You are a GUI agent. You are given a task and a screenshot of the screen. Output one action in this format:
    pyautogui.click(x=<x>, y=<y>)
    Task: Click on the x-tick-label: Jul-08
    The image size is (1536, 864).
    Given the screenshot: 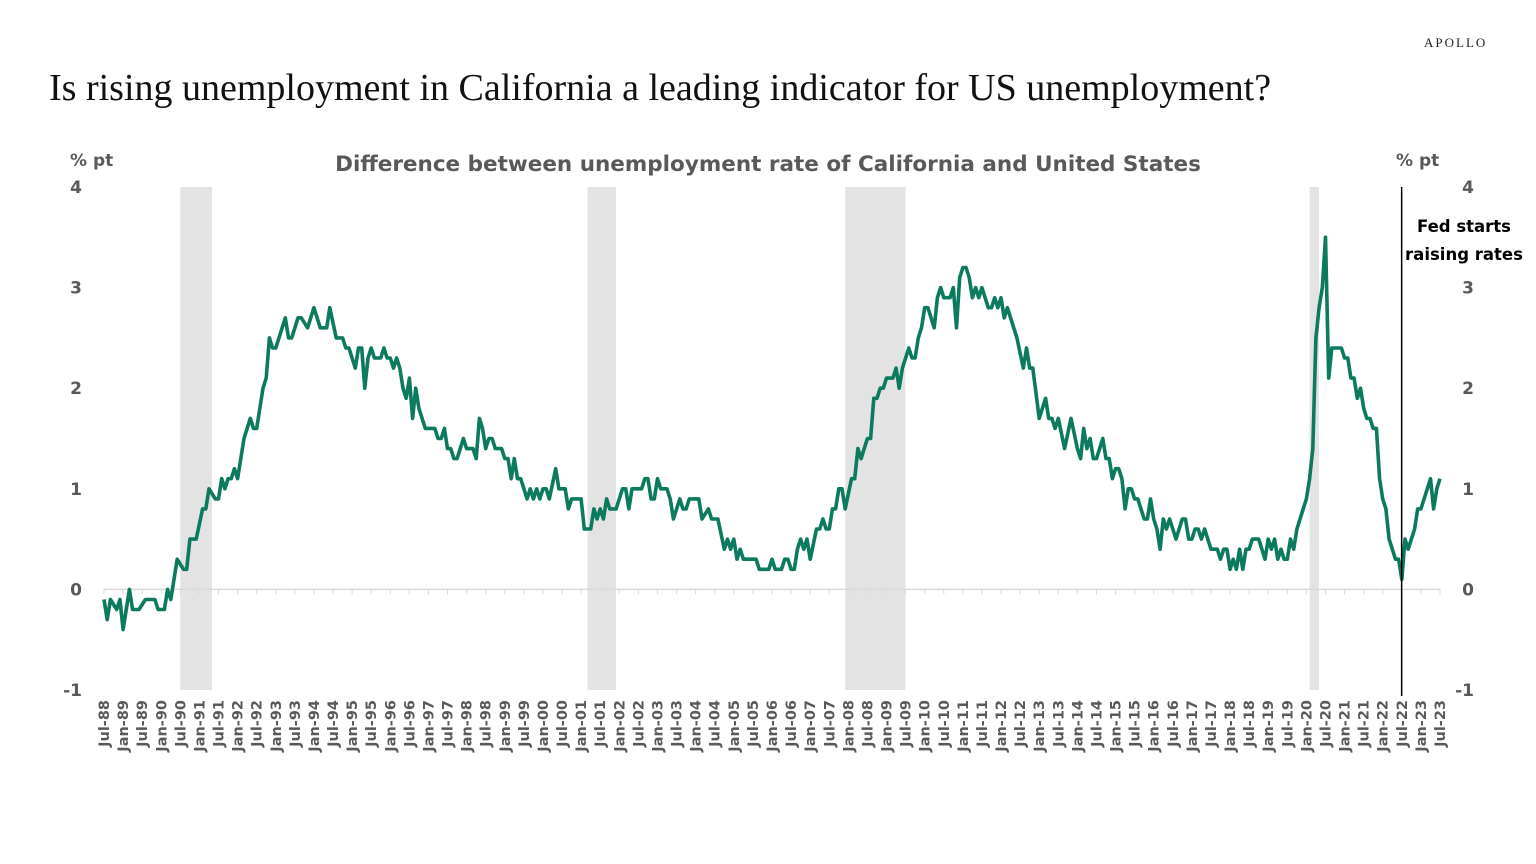 What is the action you would take?
    pyautogui.click(x=868, y=724)
    